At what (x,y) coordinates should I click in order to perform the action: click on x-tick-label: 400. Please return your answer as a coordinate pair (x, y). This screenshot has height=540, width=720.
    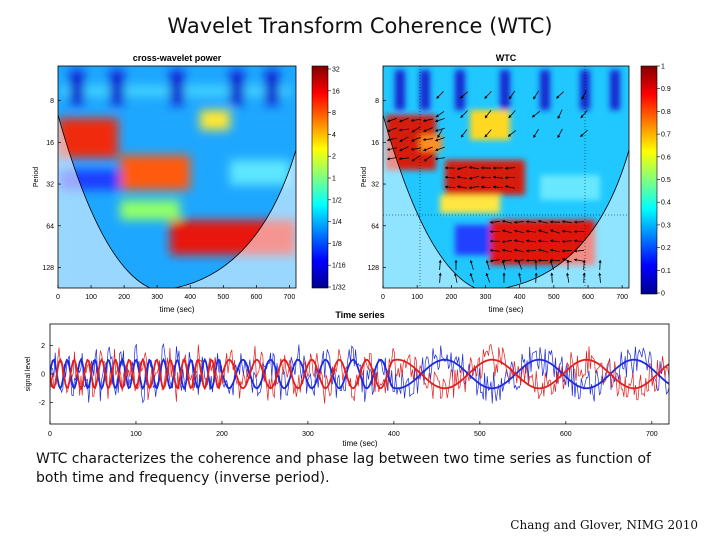
    Looking at the image, I should click on (520, 297).